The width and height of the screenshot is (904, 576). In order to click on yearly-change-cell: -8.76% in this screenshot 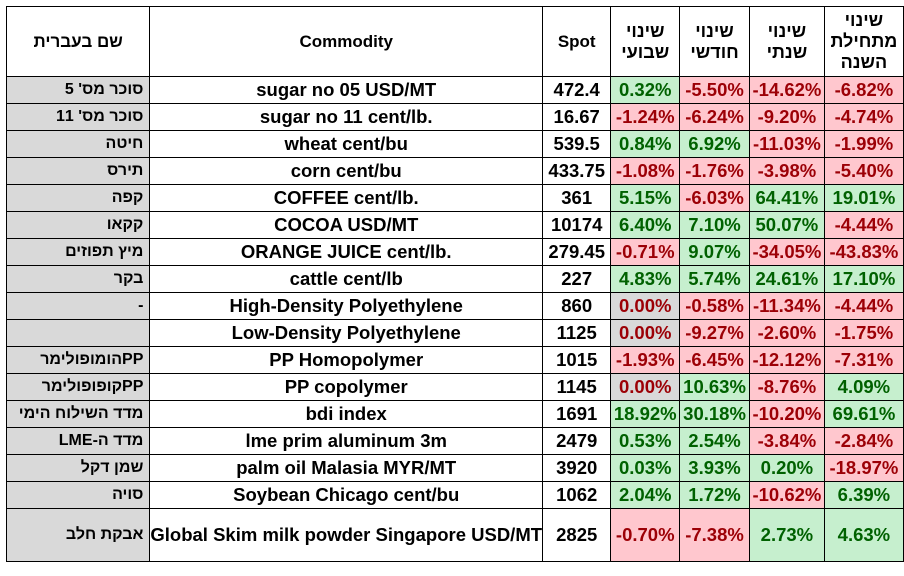, I will do `click(786, 387)`.